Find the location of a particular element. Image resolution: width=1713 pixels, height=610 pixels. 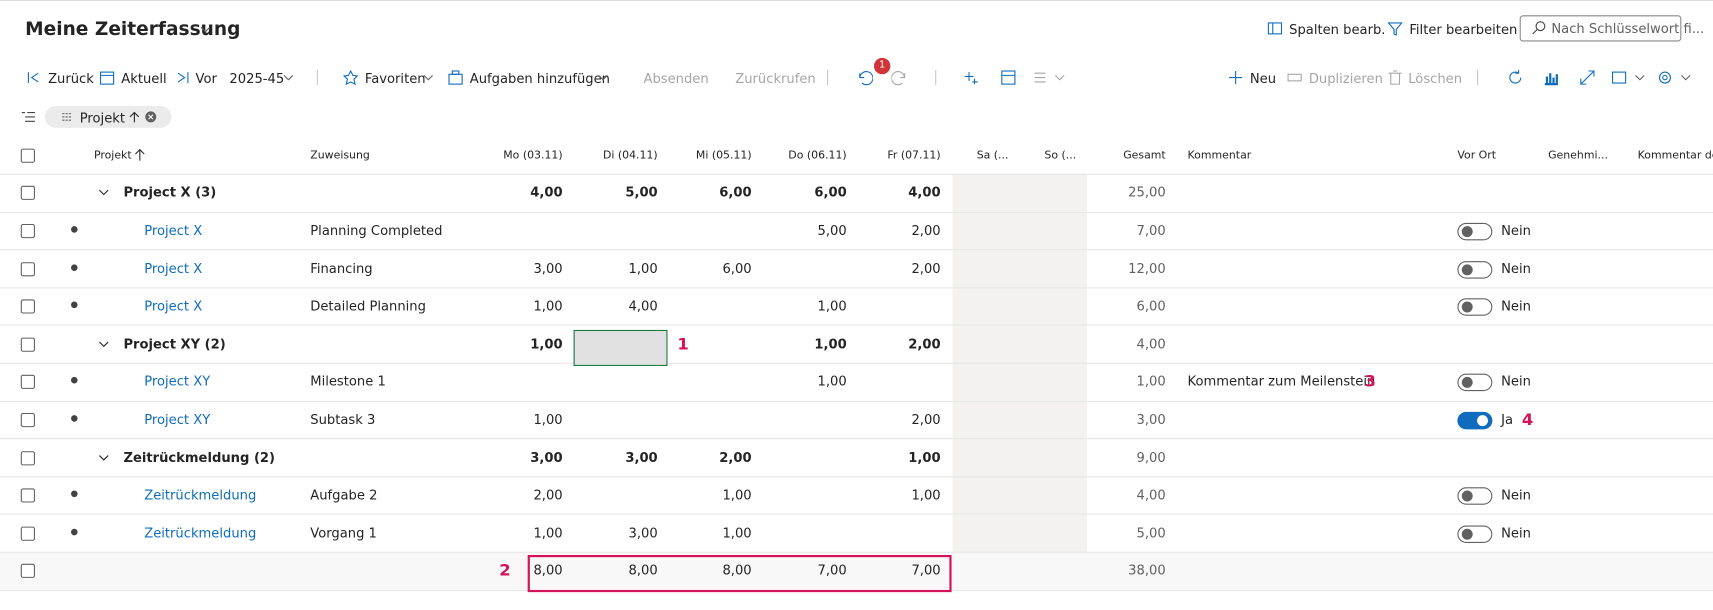

selected-cell is located at coordinates (620, 348).